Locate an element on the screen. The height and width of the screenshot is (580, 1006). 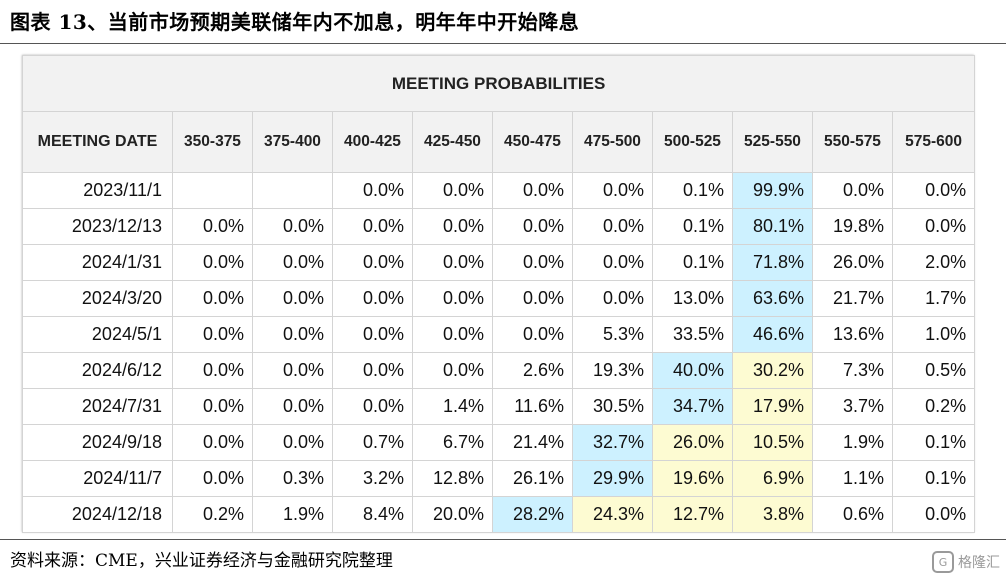
column-header-rate: 475-500 is located at coordinates (612, 142).